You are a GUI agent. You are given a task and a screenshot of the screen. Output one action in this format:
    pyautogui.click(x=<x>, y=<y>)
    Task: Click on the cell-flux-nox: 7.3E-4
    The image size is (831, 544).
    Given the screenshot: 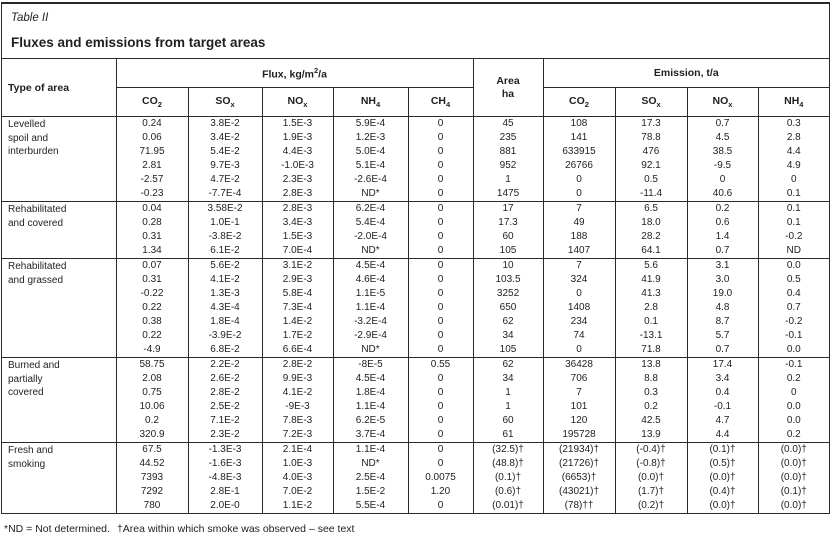 What is the action you would take?
    pyautogui.click(x=297, y=308)
    